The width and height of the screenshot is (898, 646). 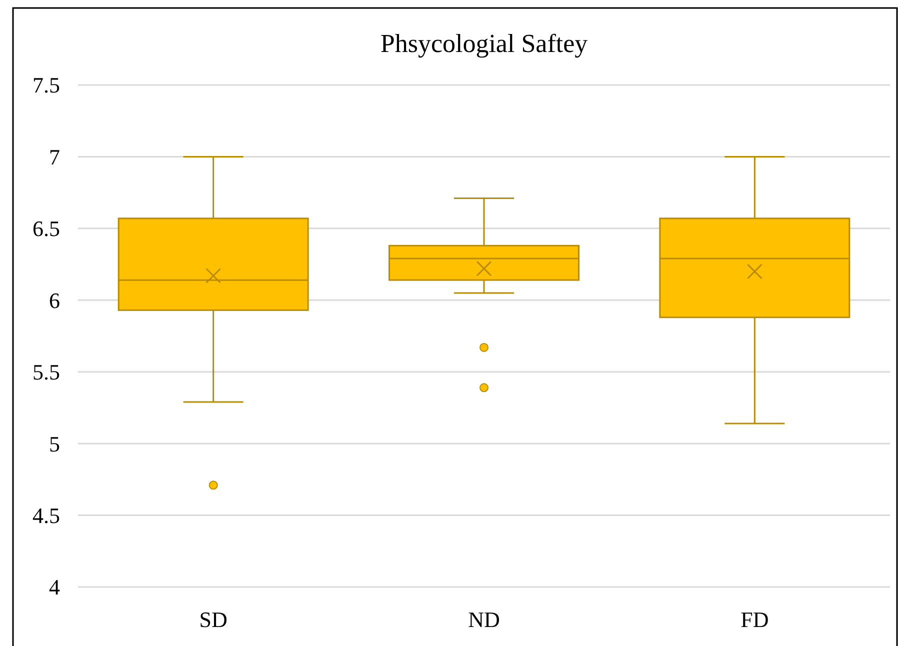 What do you see at coordinates (484, 619) in the screenshot?
I see `x-tick-label: ND` at bounding box center [484, 619].